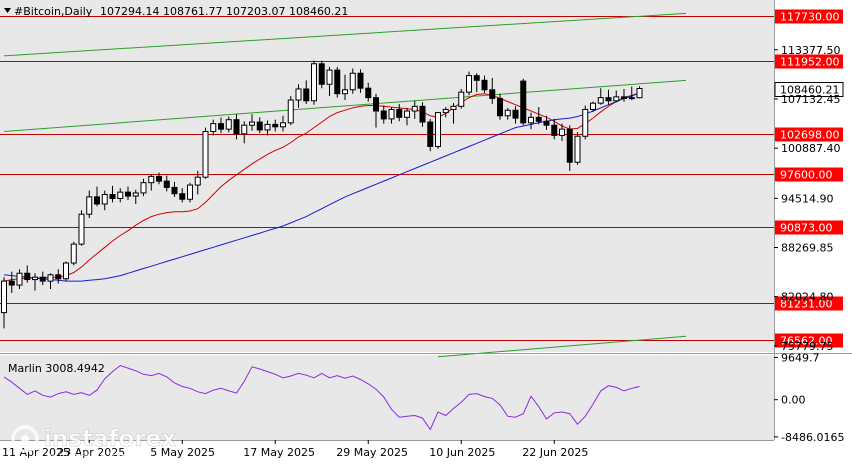  What do you see at coordinates (279, 452) in the screenshot?
I see `time-tick-label: 17 May 2025` at bounding box center [279, 452].